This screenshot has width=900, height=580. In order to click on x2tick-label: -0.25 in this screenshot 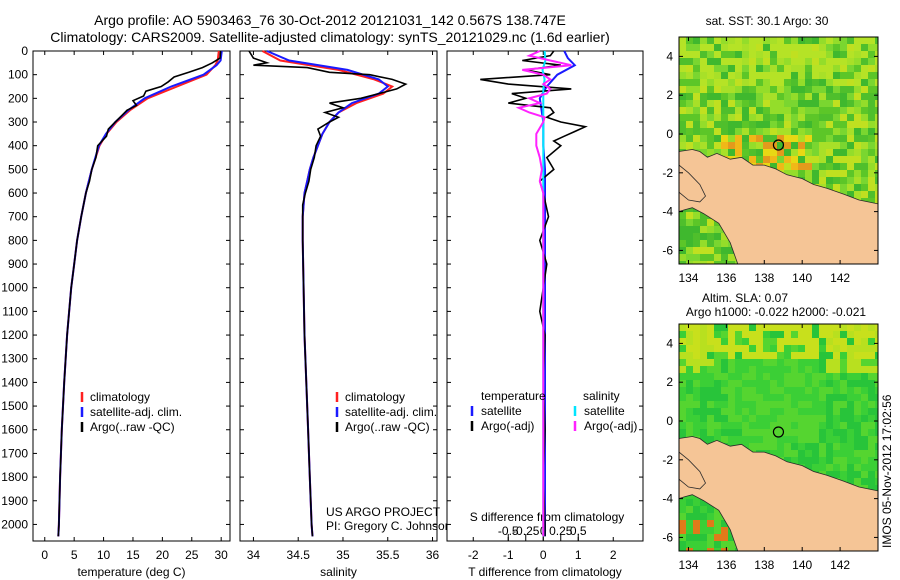, I will do `click(526, 531)`.